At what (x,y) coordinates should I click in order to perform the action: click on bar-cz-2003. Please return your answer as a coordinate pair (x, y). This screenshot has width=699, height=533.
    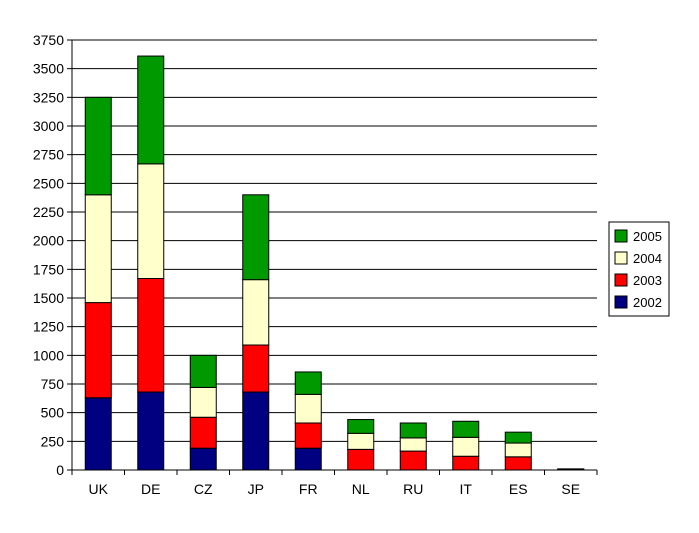
    Looking at the image, I should click on (203, 432).